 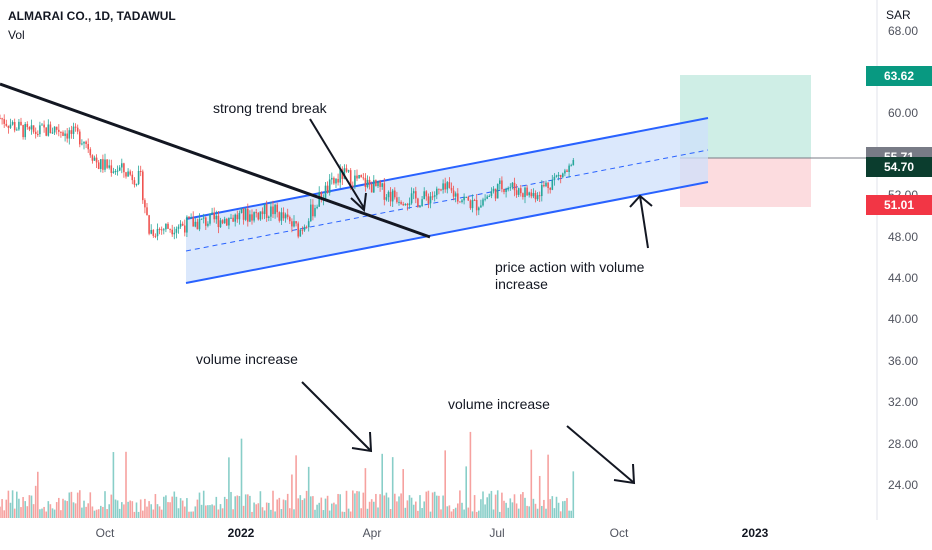 I want to click on trendline, so click(x=215, y=160).